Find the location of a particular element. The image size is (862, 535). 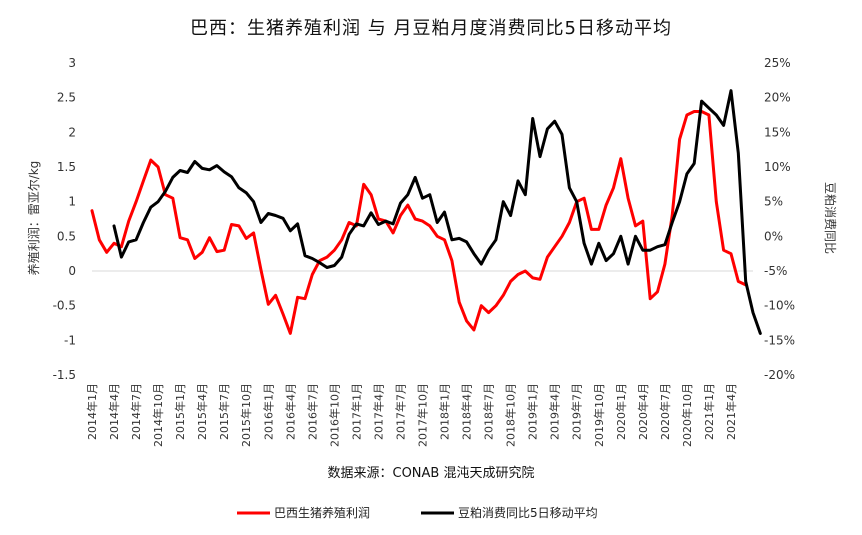

x-tick-label: 2020年4月 is located at coordinates (643, 411).